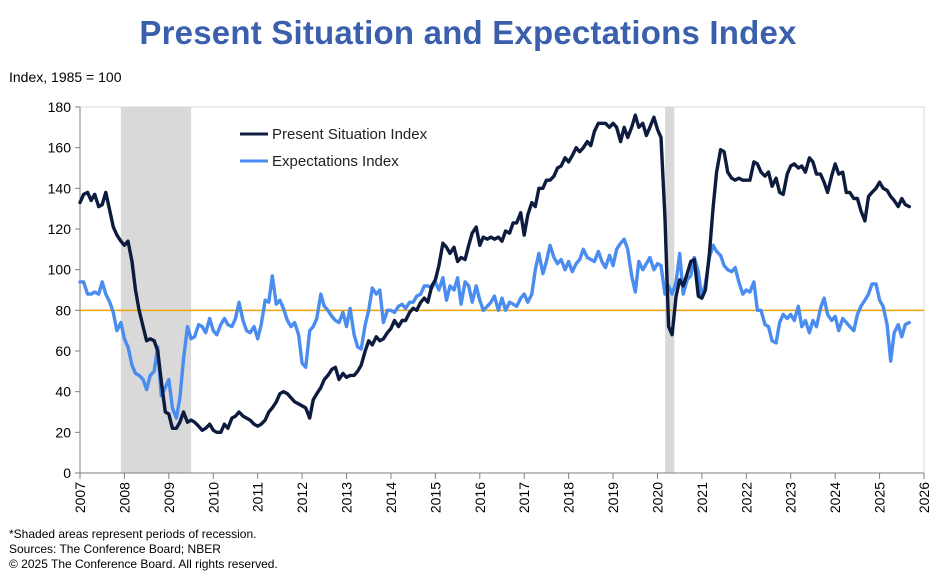  What do you see at coordinates (468, 32) in the screenshot?
I see `chart-title: Present Situation and Expectations Index` at bounding box center [468, 32].